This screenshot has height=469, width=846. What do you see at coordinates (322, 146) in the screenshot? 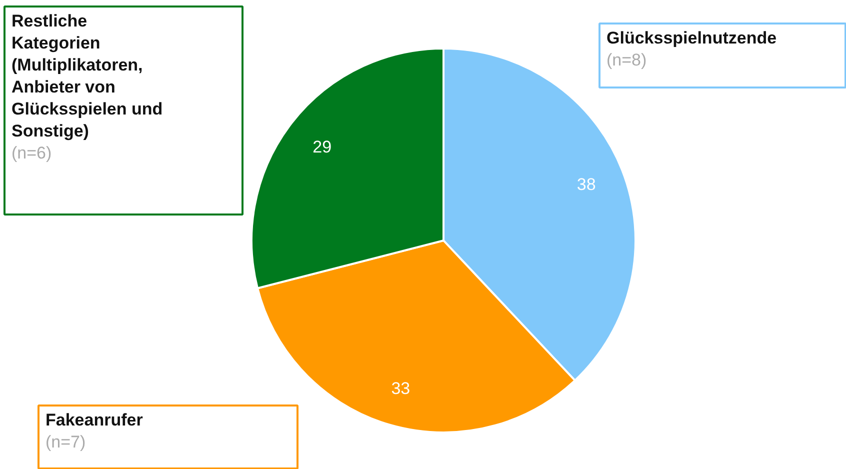
I see `data-label: 29` at bounding box center [322, 146].